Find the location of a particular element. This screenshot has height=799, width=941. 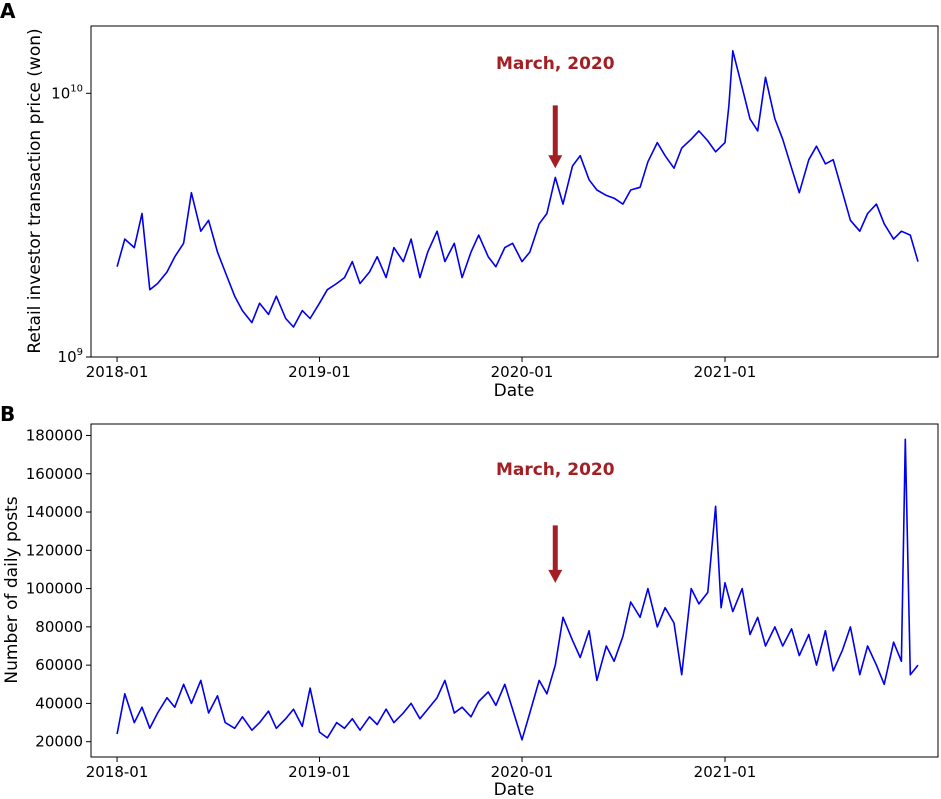

panel-b-annotation: March, 2020 is located at coordinates (555, 521).